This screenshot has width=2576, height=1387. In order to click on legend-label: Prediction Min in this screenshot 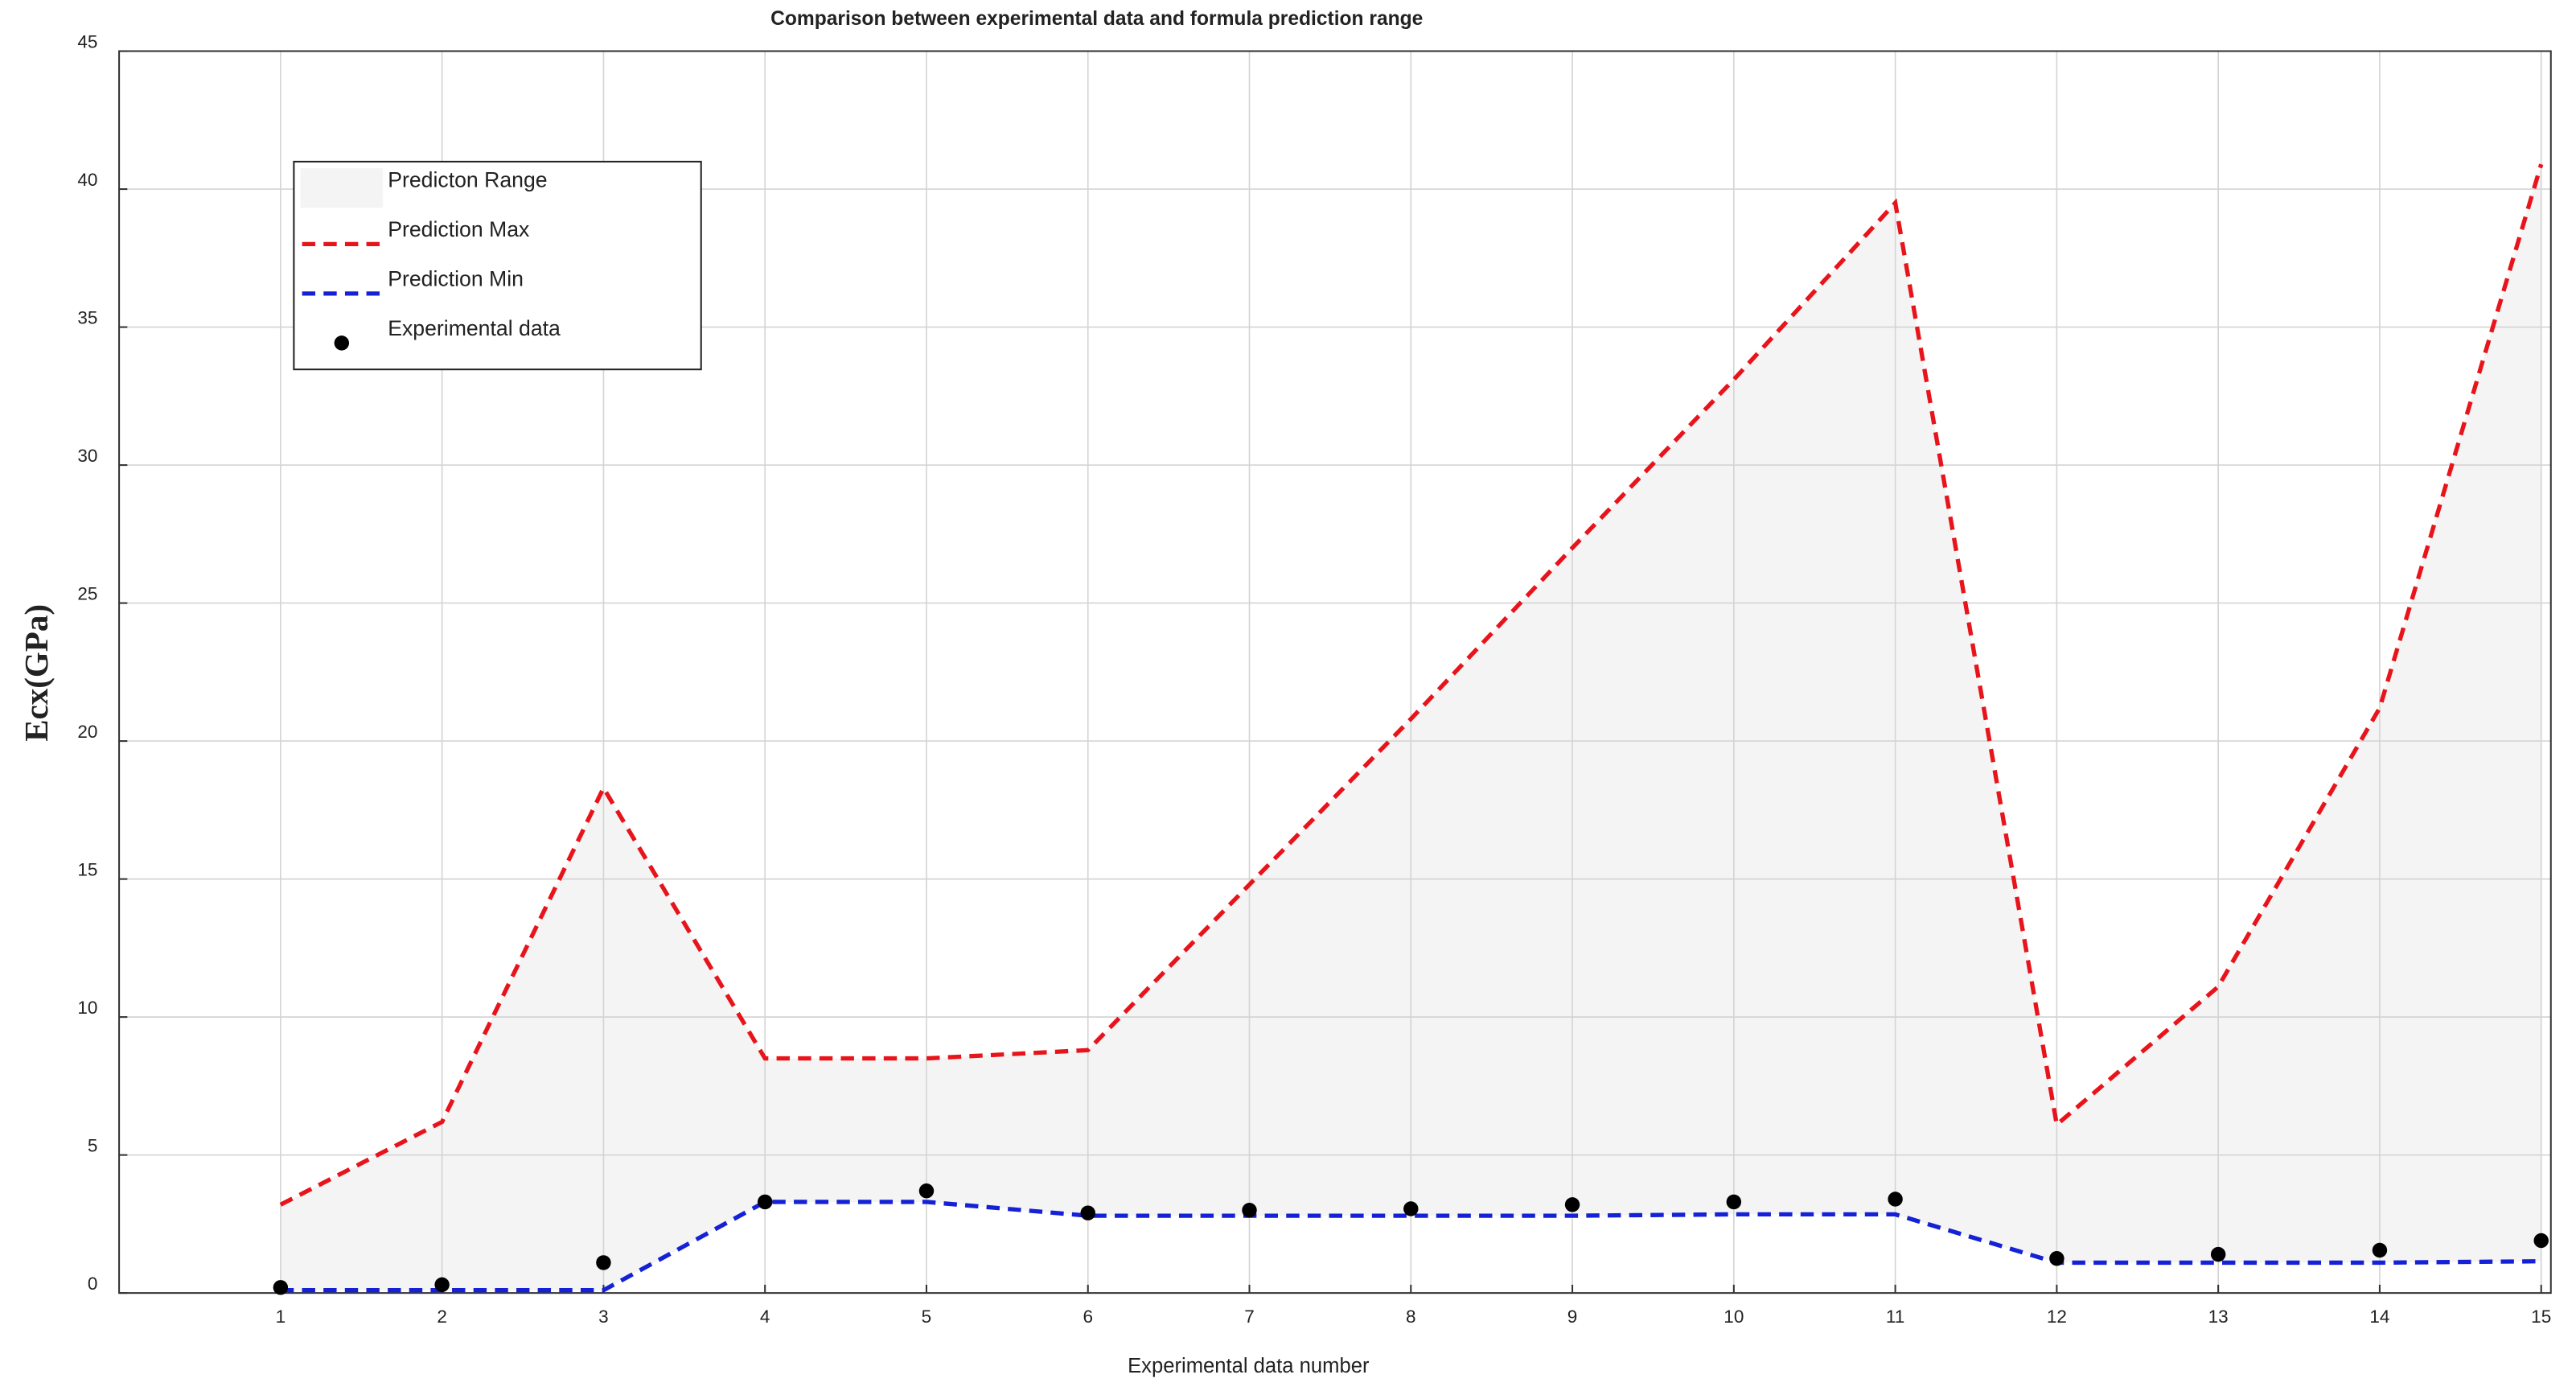, I will do `click(456, 279)`.